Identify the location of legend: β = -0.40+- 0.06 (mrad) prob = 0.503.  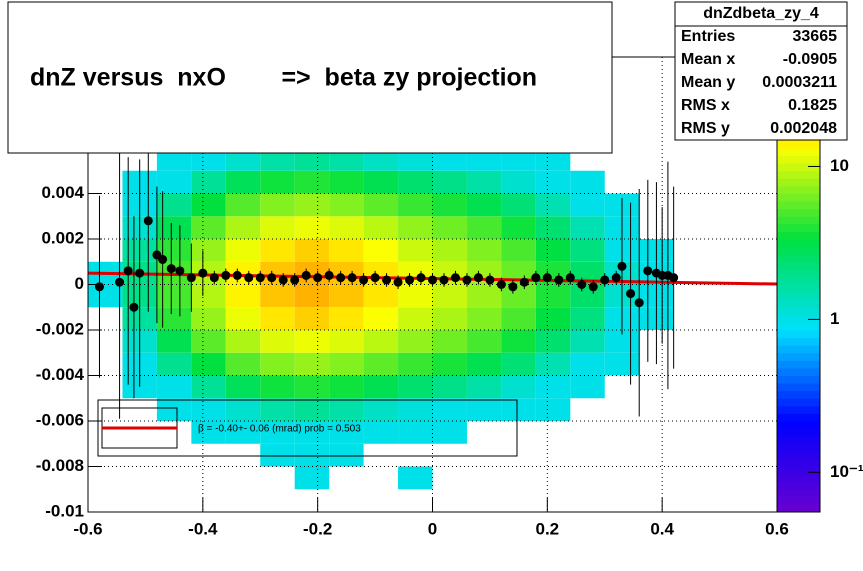
(307, 428).